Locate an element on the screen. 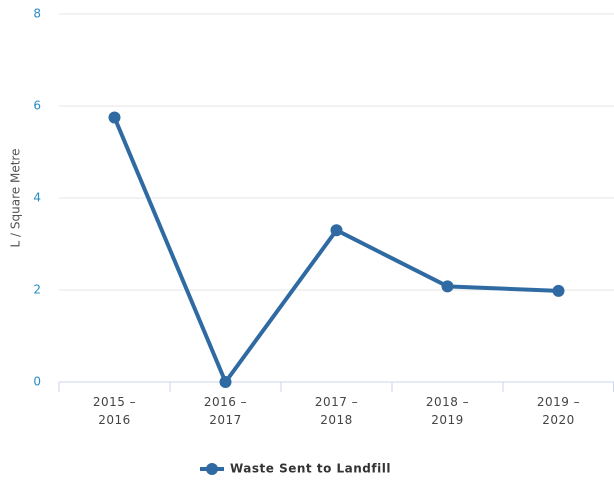  x-tick-label: 2018 – 2019 is located at coordinates (447, 411).